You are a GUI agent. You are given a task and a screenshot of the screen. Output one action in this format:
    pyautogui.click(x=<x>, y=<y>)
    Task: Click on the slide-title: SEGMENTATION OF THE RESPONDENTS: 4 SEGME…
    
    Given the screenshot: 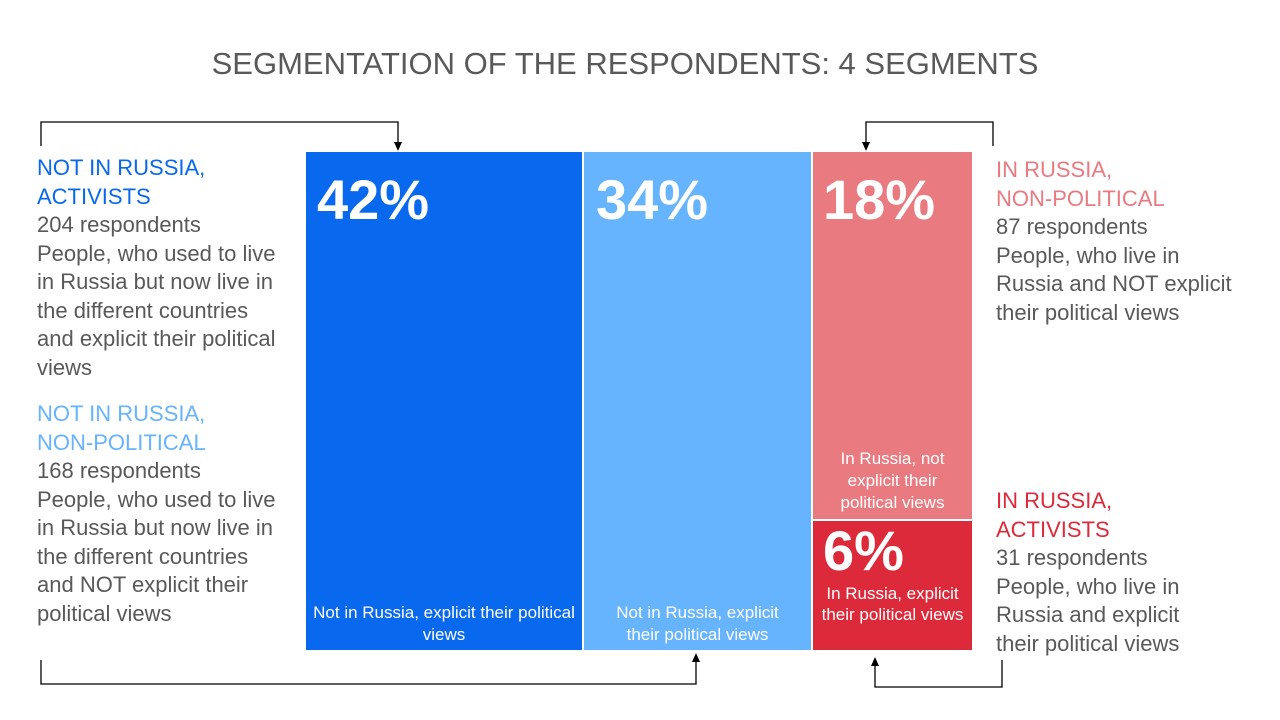 What is the action you would take?
    pyautogui.click(x=625, y=63)
    